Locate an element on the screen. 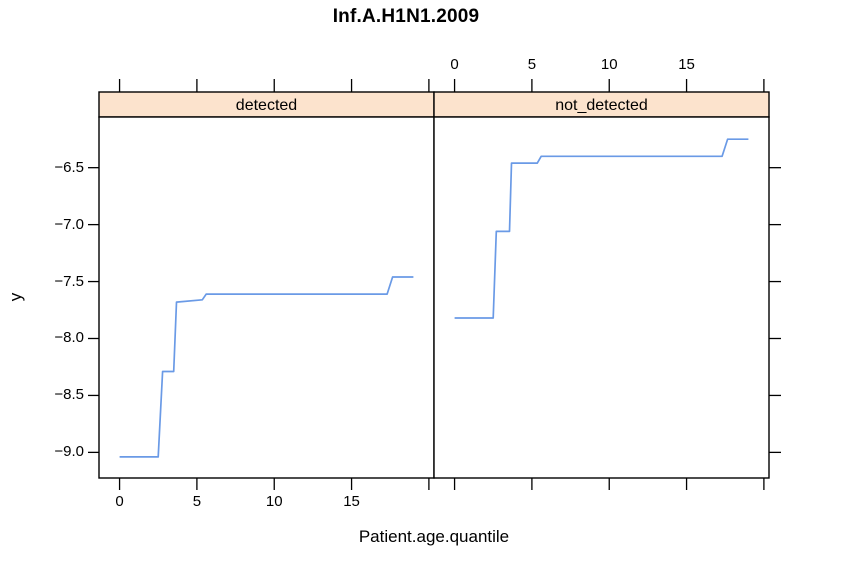 The width and height of the screenshot is (850, 572). strip-label-detected: detected is located at coordinates (266, 105).